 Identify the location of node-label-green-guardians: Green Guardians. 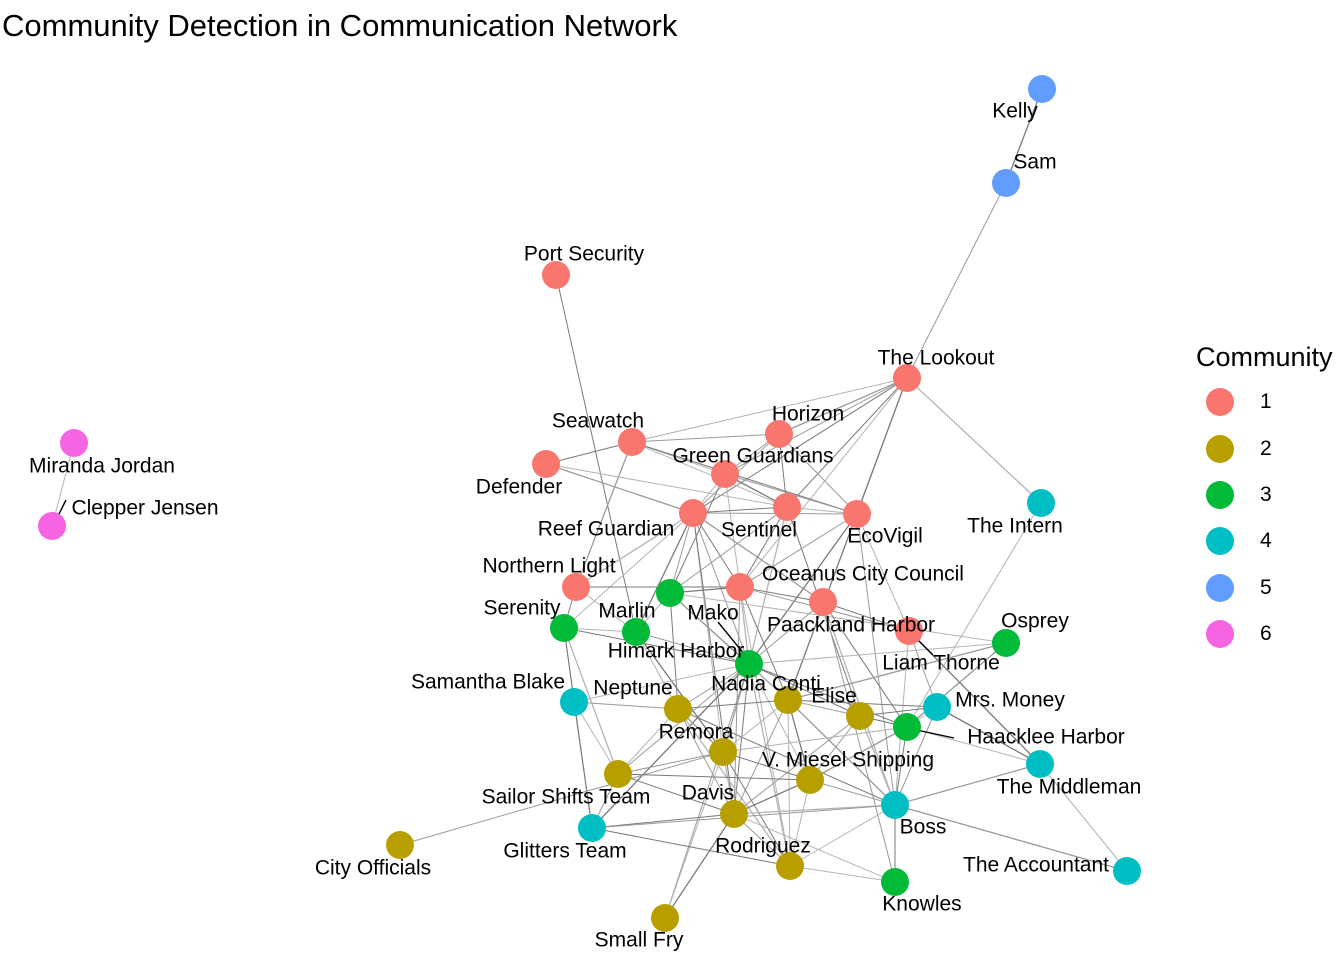
(752, 456).